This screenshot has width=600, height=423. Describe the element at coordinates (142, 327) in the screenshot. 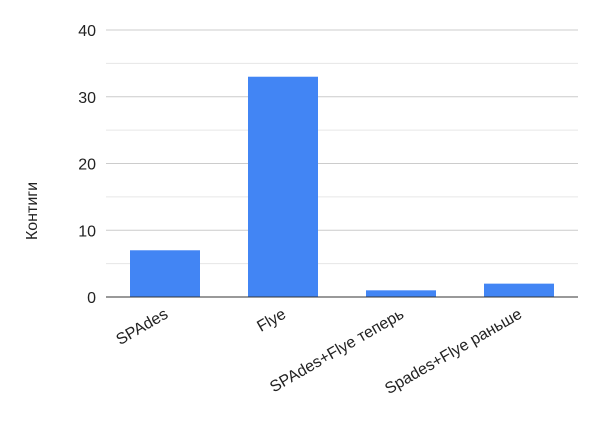

I see `x-tick-label: SPAdes` at that location.